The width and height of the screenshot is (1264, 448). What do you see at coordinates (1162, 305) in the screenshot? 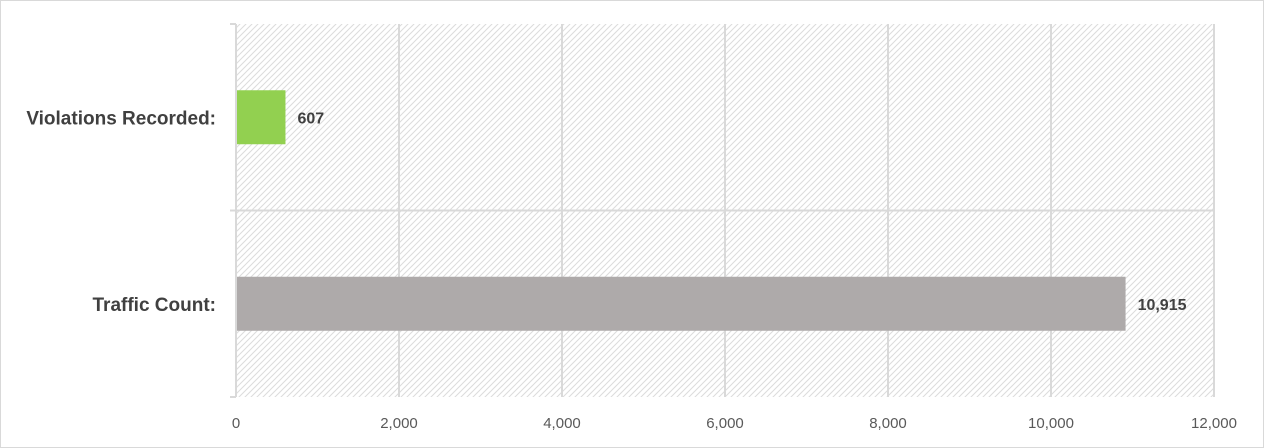
I see `data-label: 10,915` at bounding box center [1162, 305].